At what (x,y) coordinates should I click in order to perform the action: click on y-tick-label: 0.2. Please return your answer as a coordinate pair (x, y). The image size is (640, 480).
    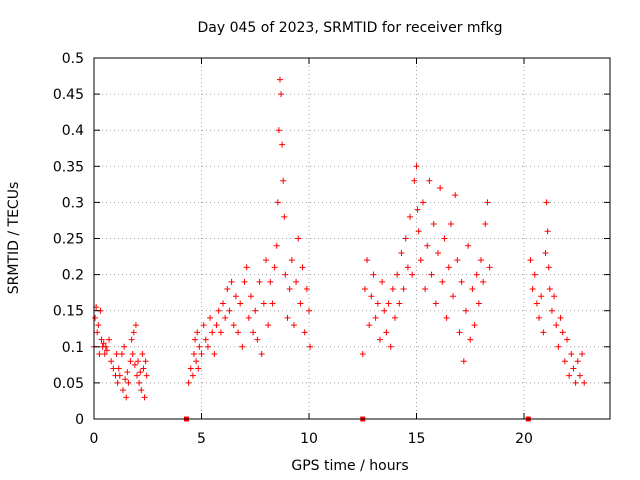
    Looking at the image, I should click on (73, 276).